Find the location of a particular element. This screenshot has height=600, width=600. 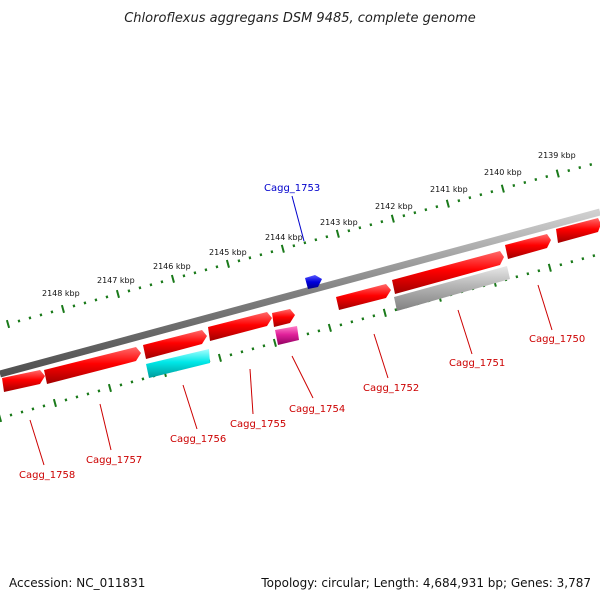

gene-label-cagg-1756: Cagg_1756 is located at coordinates (198, 439).